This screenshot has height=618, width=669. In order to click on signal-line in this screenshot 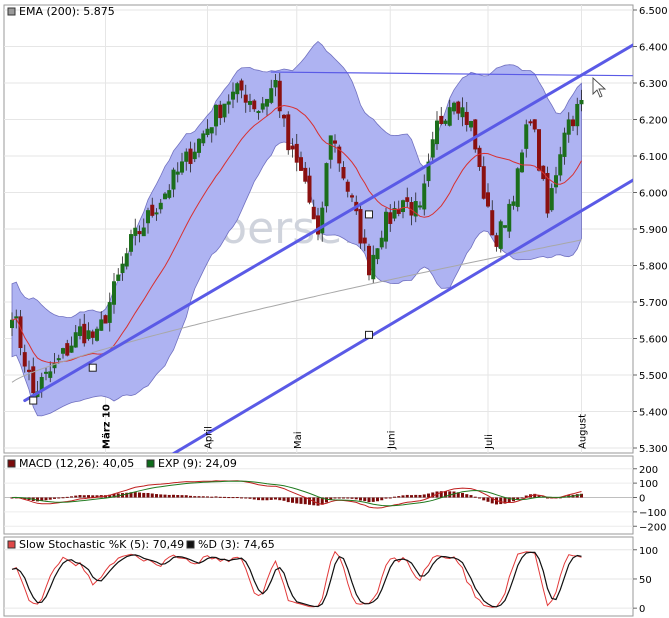, I will do `click(297, 493)`.